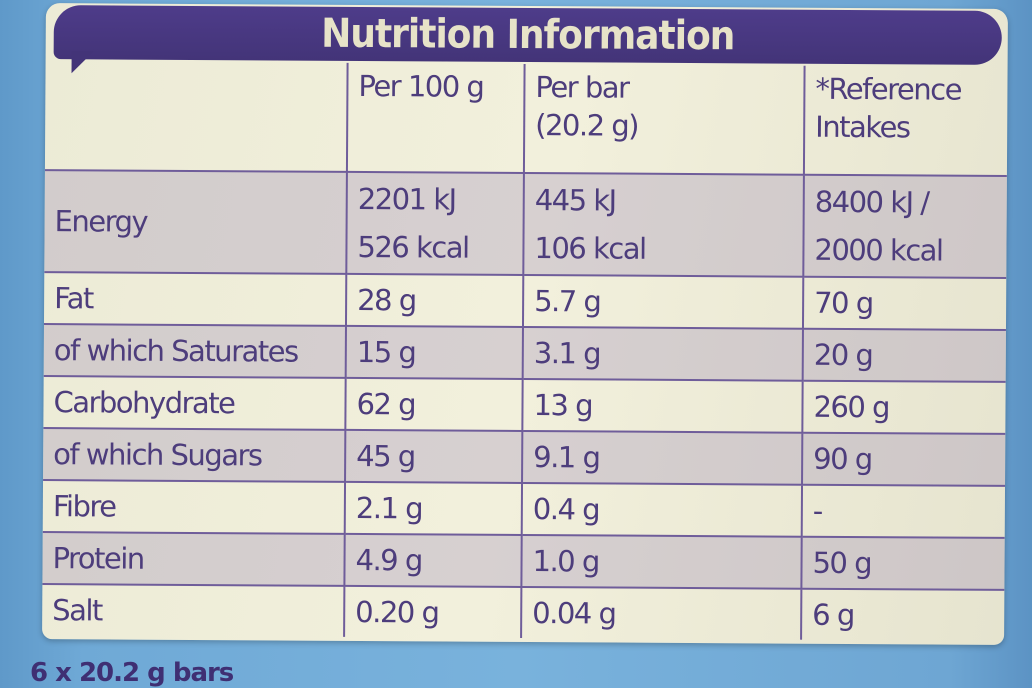 The height and width of the screenshot is (688, 1032). I want to click on energy-ref-kcal: 2000 kcal, so click(878, 250).